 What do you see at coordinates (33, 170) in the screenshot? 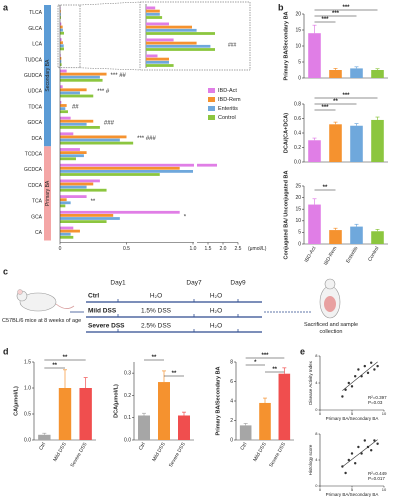
I see `y-tick-label: GCDCA` at bounding box center [33, 170].